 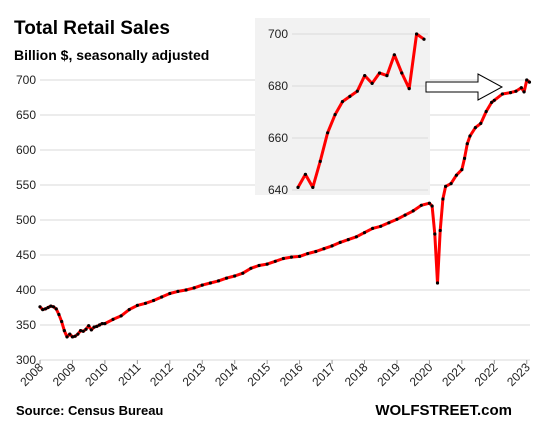 I want to click on x-tick-label: 2010, so click(x=96, y=374).